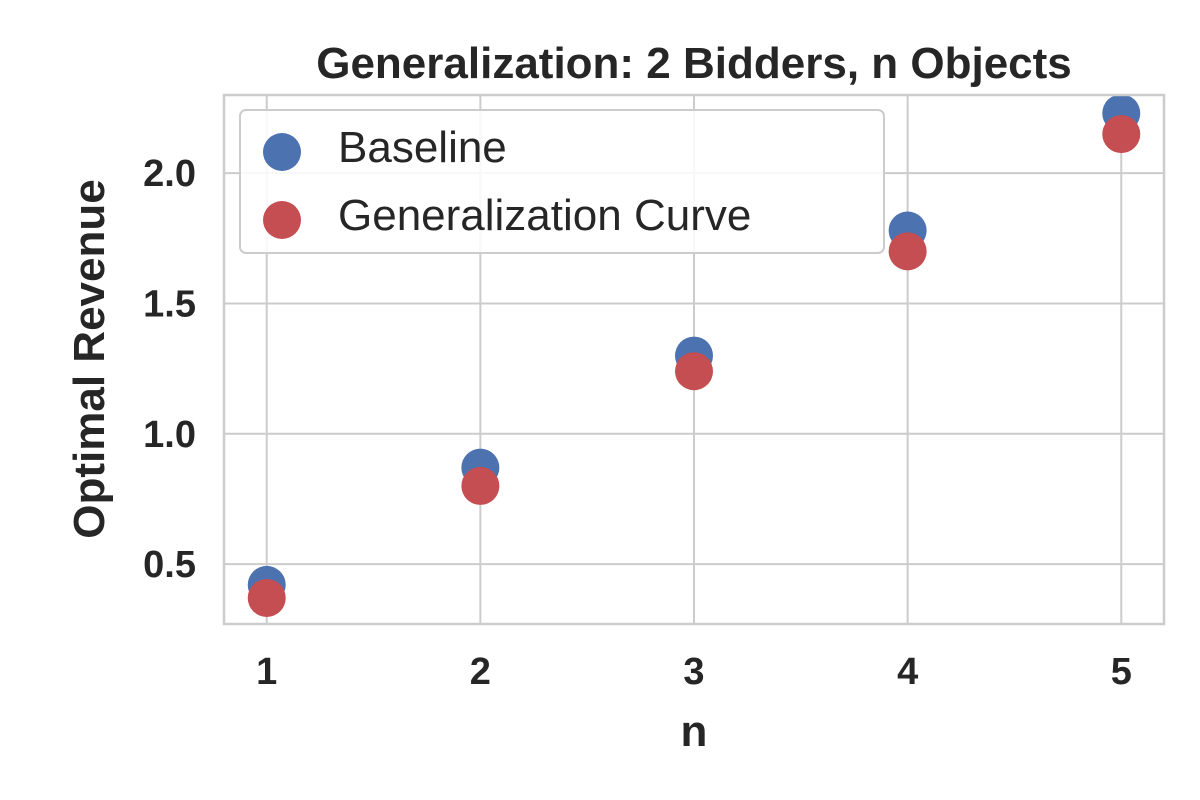 The image size is (1200, 800). What do you see at coordinates (282, 152) in the screenshot?
I see `legend-marker-baseline` at bounding box center [282, 152].